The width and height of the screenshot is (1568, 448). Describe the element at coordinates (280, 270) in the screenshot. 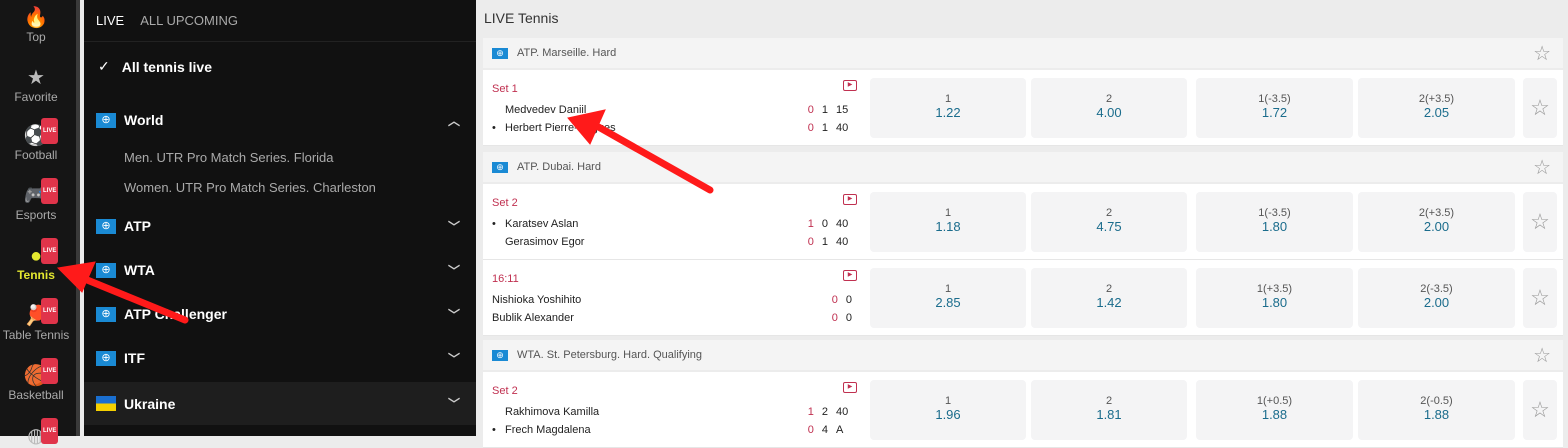

I see `menu-group-wta: ⊕ WTA ﹀` at that location.